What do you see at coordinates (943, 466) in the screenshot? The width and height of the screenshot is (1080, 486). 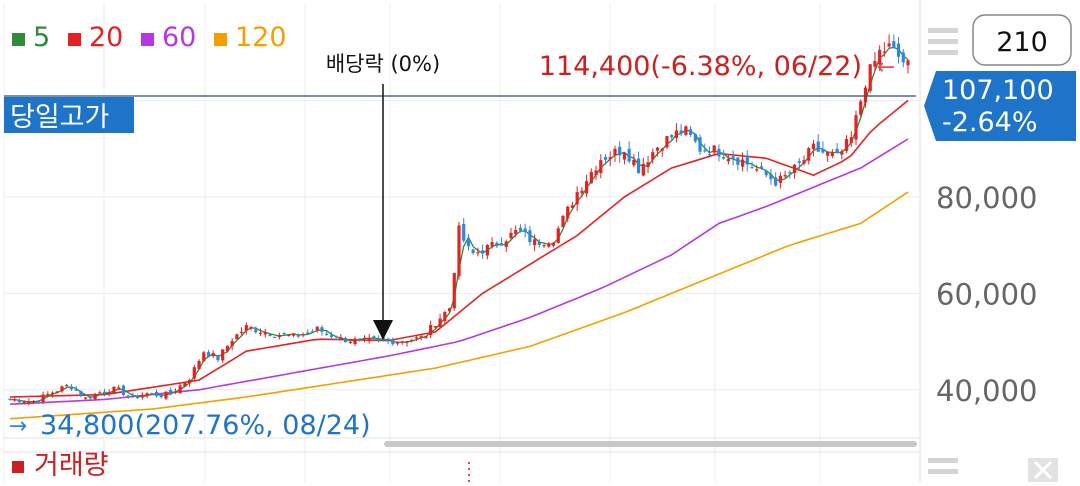 I see `volume-hamburger-icon` at bounding box center [943, 466].